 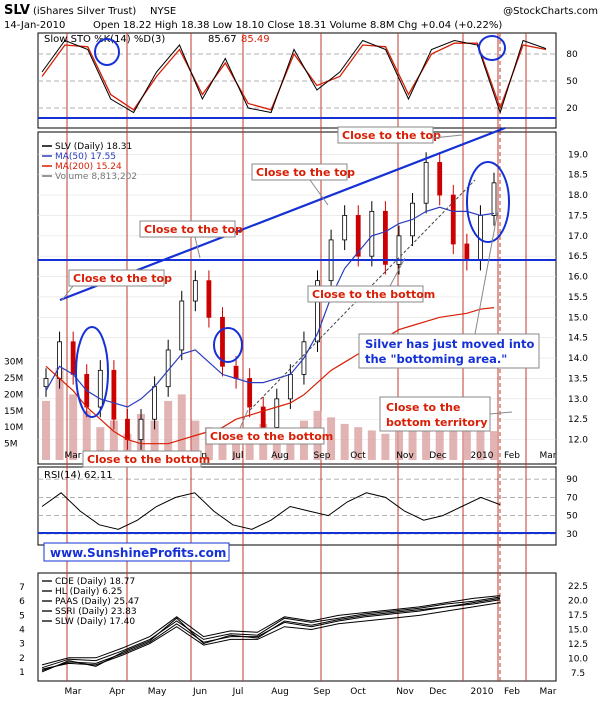 I want to click on comparison-right-tick-2: 12.5, so click(x=578, y=645).